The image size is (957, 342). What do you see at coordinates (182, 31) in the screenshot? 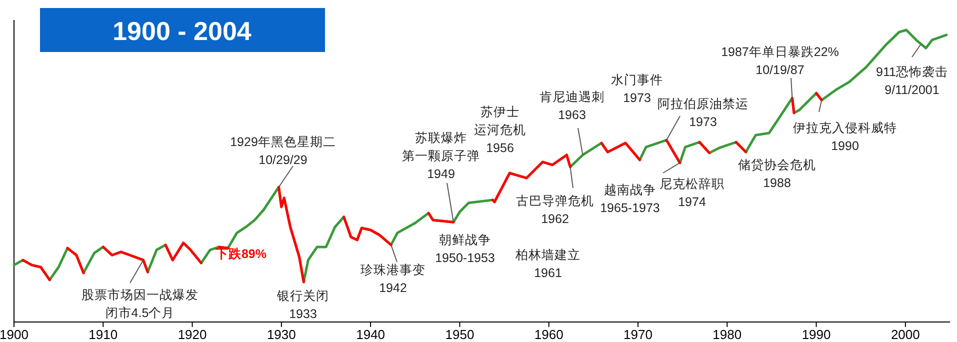
I see `chart-title: 1900 - 2004` at bounding box center [182, 31].